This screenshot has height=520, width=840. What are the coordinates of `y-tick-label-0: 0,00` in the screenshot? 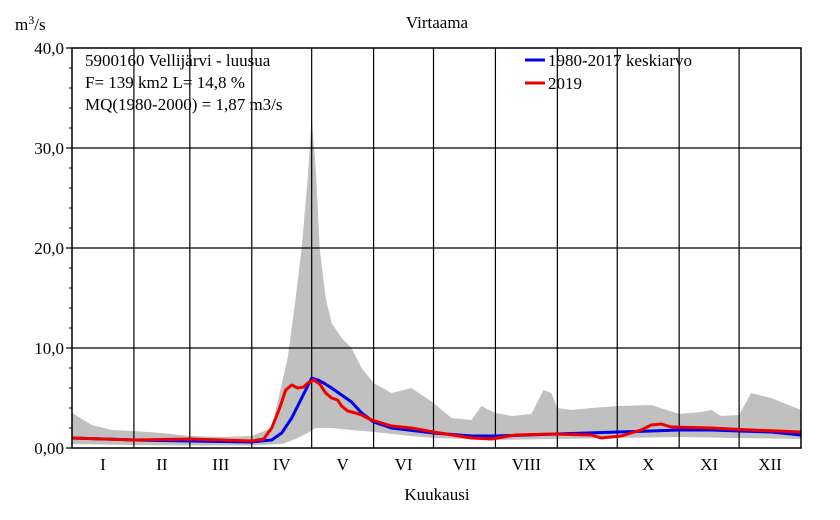 It's located at (49, 448).